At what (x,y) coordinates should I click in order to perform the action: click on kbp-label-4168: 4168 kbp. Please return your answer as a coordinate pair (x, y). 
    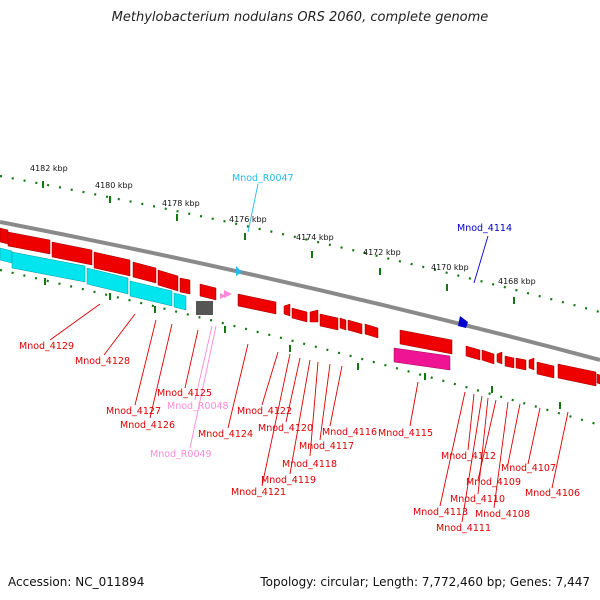
    Looking at the image, I should click on (517, 281).